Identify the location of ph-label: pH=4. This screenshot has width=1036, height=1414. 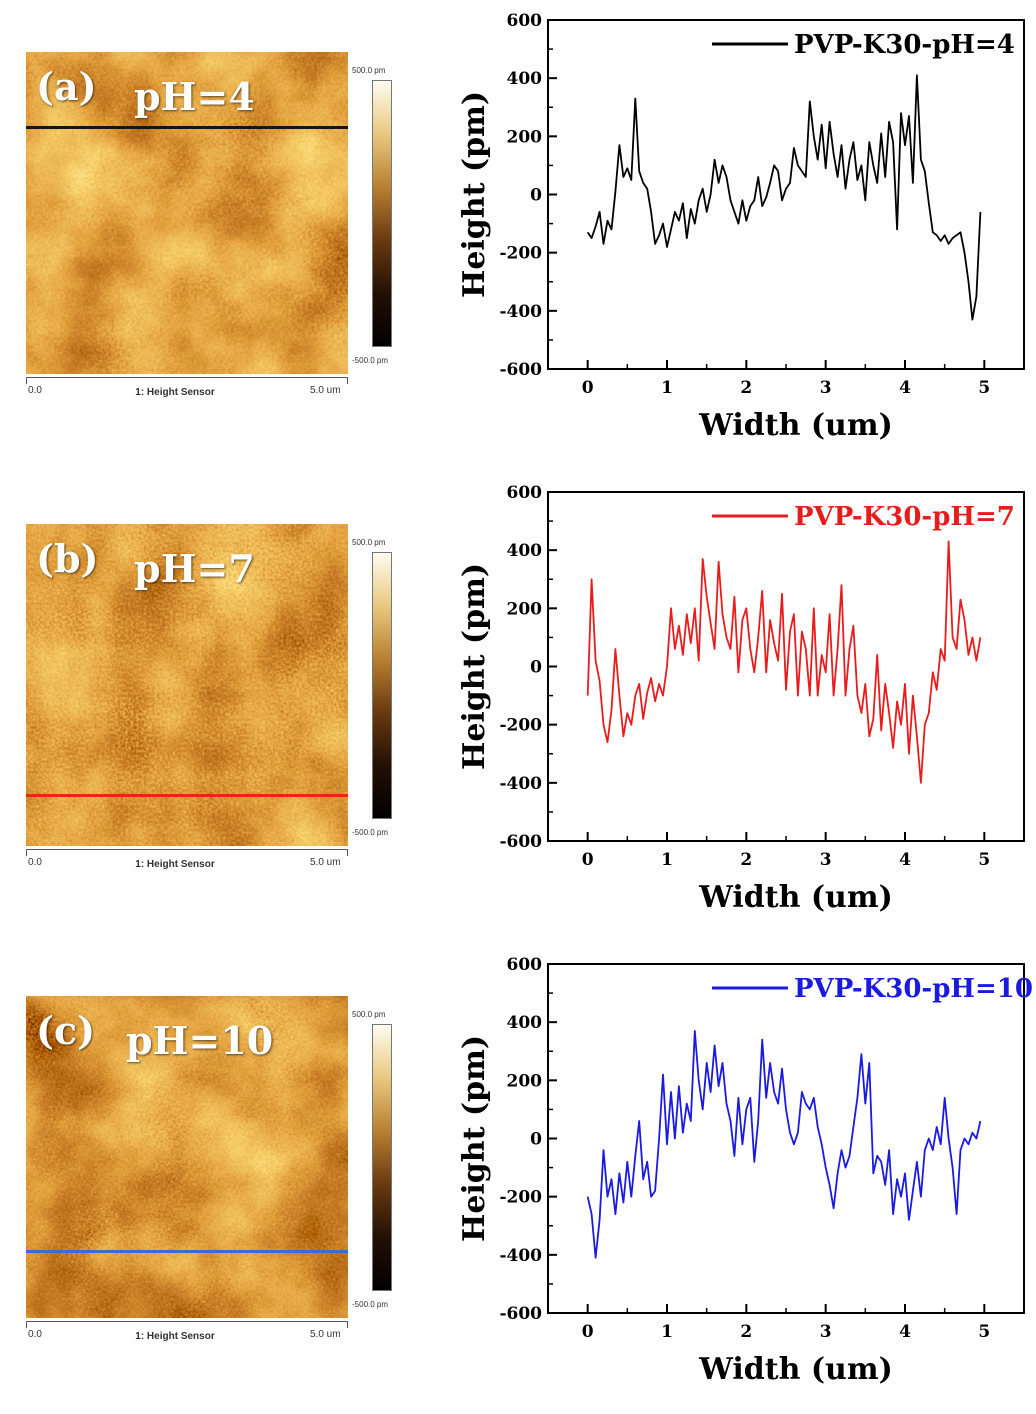
(194, 96).